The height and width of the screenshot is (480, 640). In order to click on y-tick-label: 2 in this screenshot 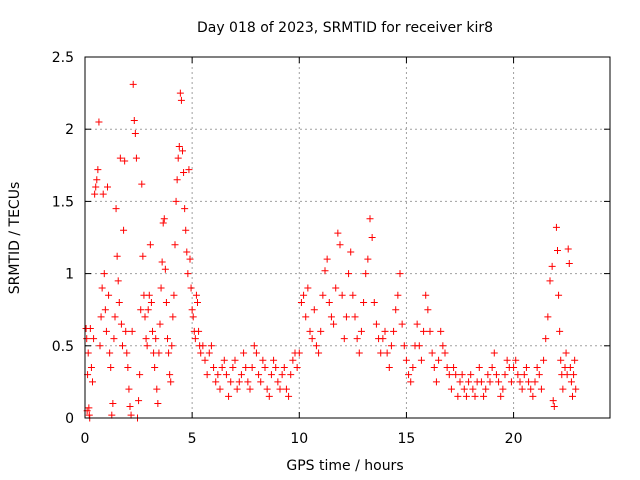, I will do `click(69, 130)`.